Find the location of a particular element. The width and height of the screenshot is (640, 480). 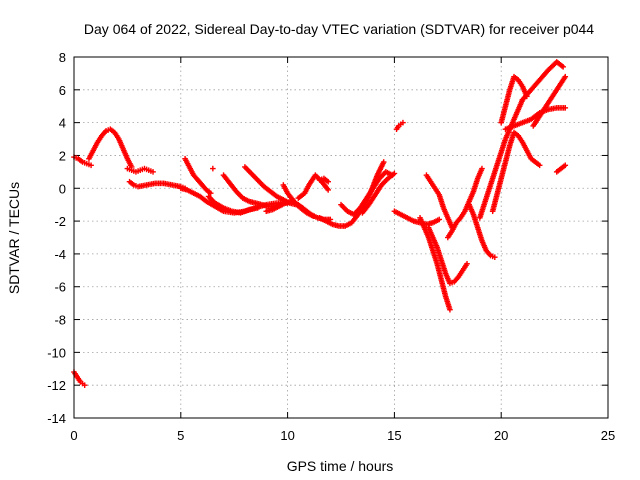

y-tick-label: -14 is located at coordinates (56, 418).